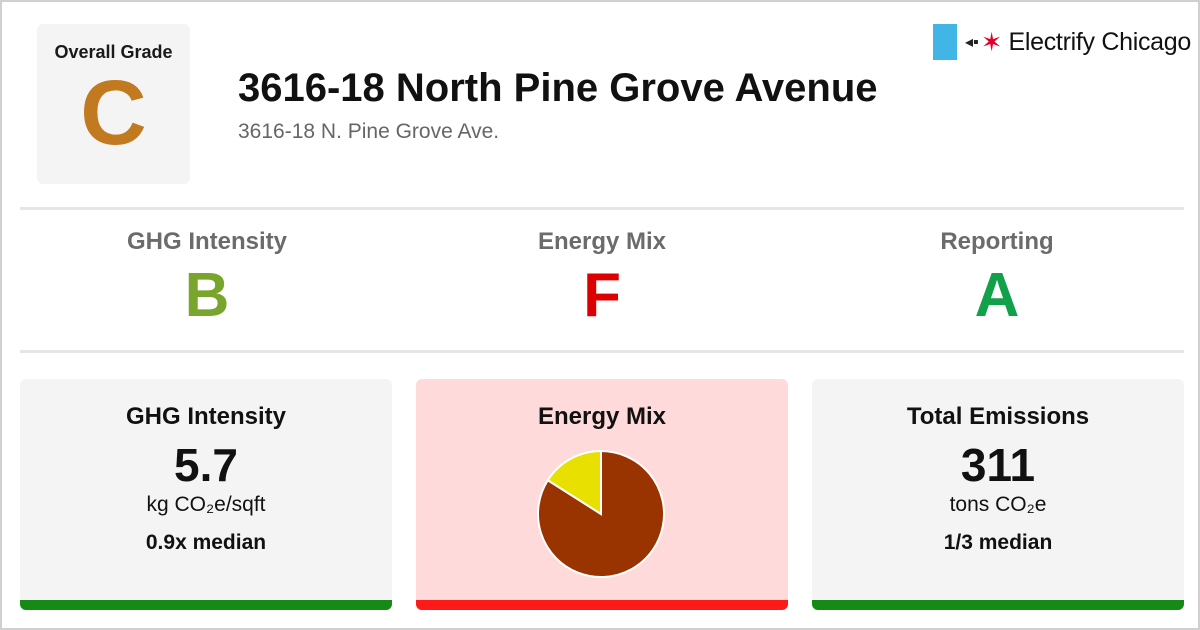  What do you see at coordinates (945, 42) in the screenshot?
I see `flag-icon` at bounding box center [945, 42].